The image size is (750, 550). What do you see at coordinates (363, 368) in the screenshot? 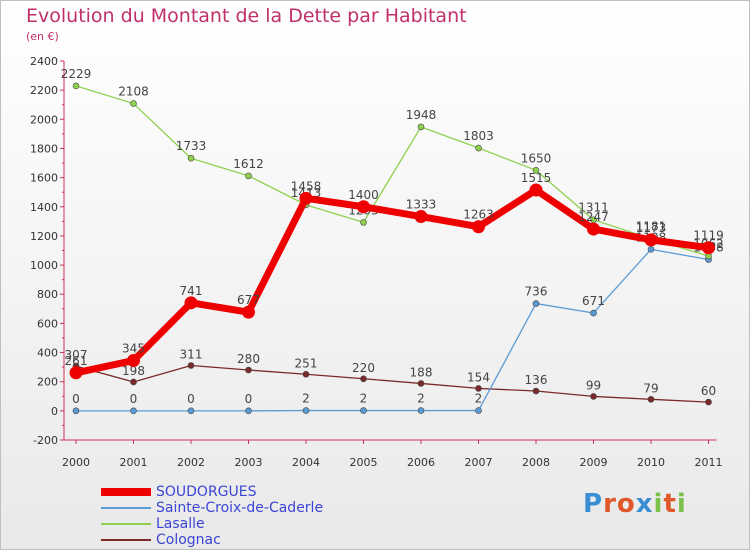
I see `data-label: 220` at bounding box center [363, 368].